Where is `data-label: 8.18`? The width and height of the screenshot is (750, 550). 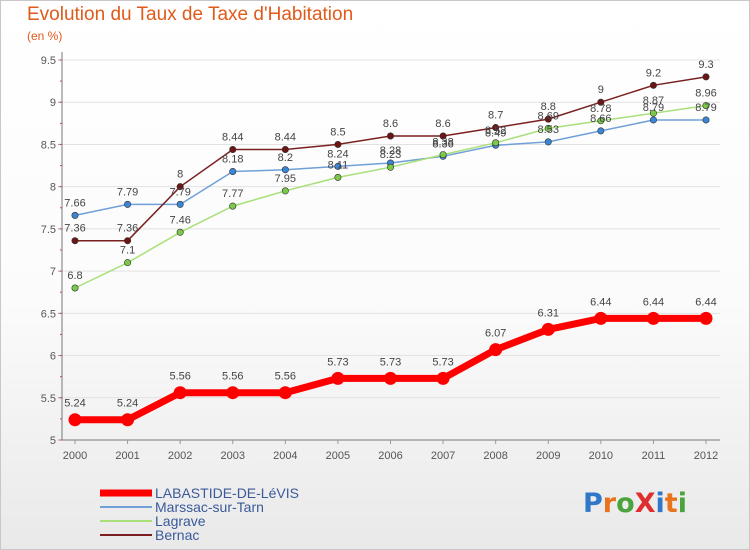 data-label: 8.18 is located at coordinates (232, 159).